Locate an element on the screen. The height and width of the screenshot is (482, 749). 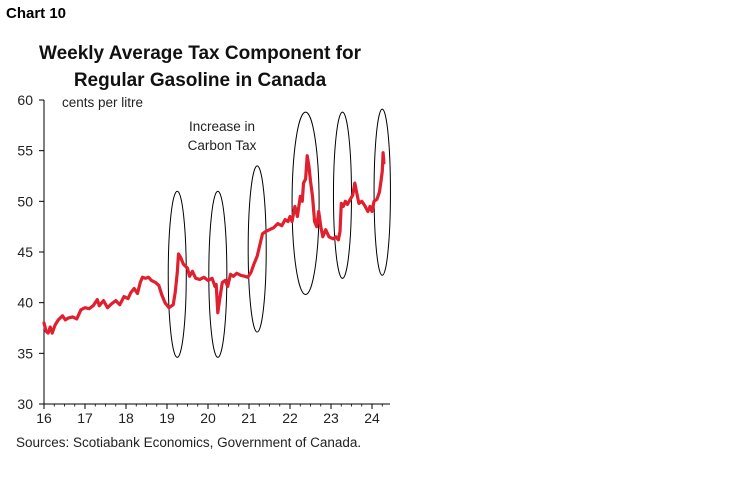
chart-title-line-2: Regular Gasoline in Canada is located at coordinates (200, 80).